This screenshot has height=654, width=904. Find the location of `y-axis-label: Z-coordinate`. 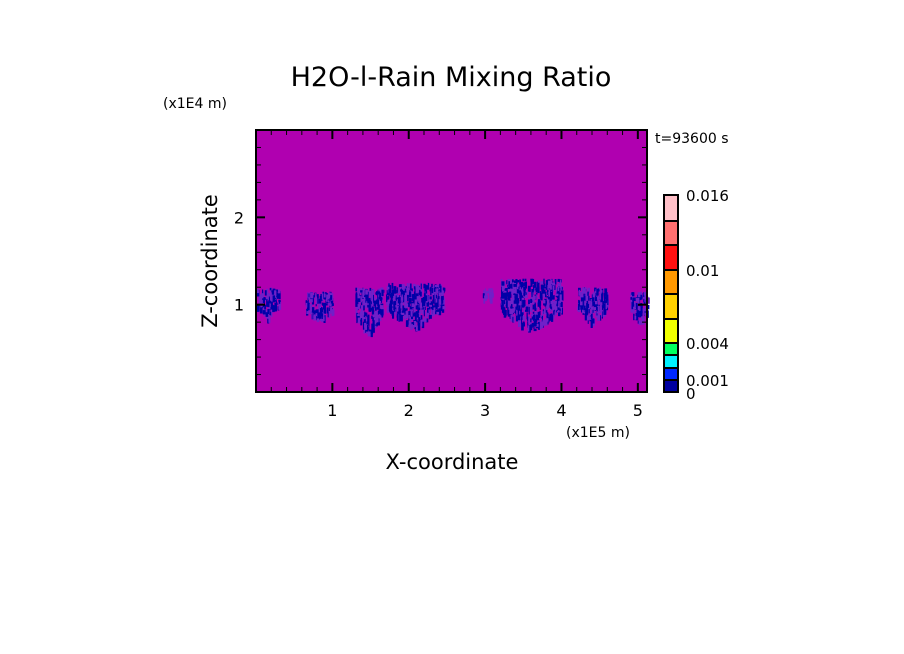

y-axis-label: Z-coordinate is located at coordinates (210, 261).